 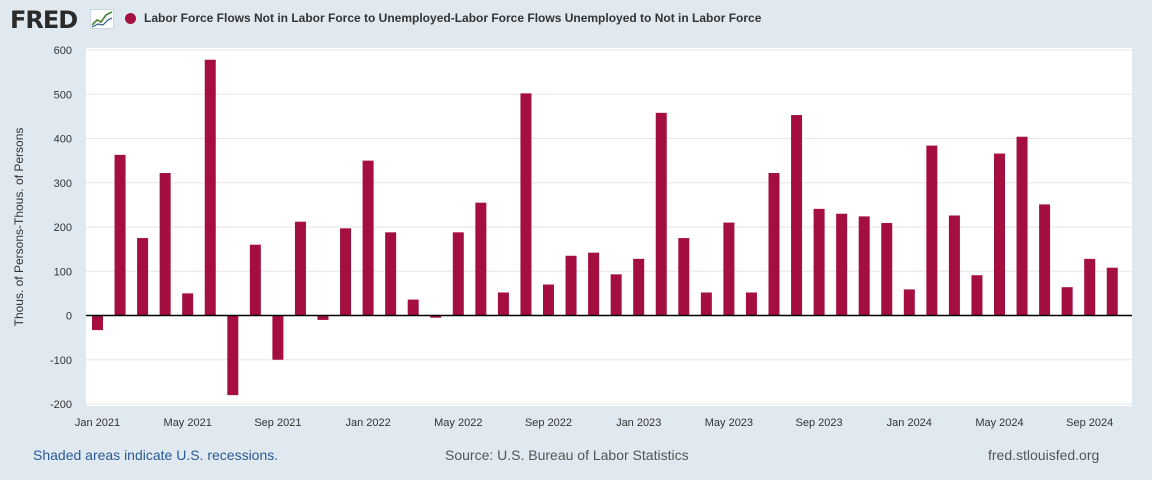 I want to click on x-tick-label: May 2024, so click(x=999, y=423).